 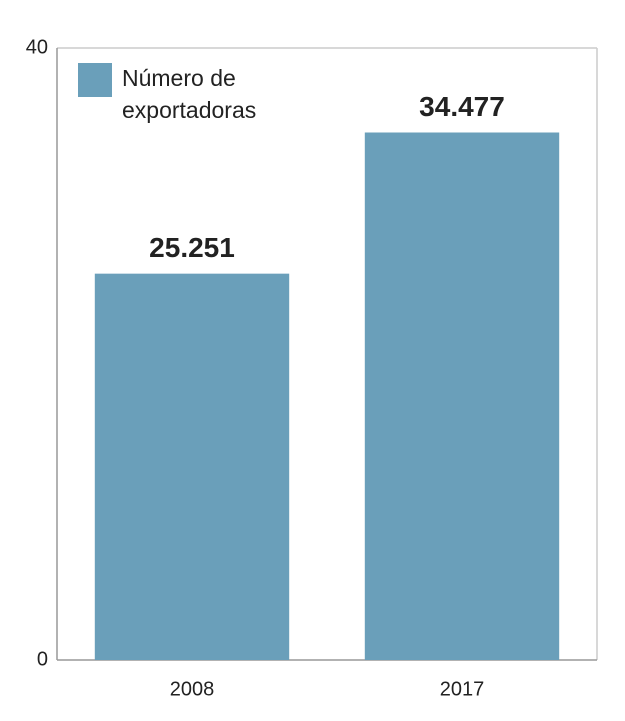 I want to click on x-tick-label: 2017, so click(x=462, y=689).